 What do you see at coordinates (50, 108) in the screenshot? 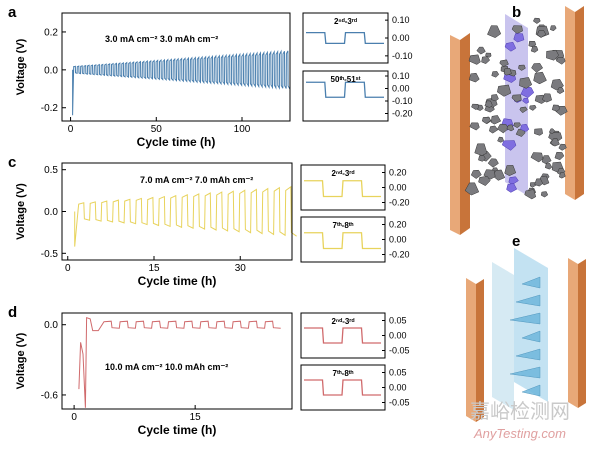
I see `y-tick-label: -0.2` at bounding box center [50, 108].